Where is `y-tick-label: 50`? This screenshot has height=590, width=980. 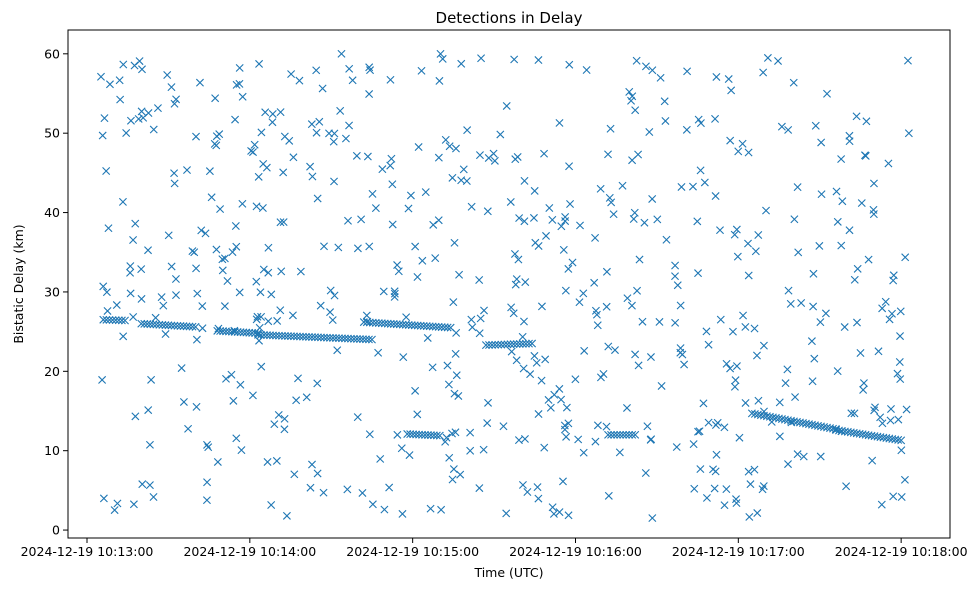
y-tick-label: 50 is located at coordinates (52, 133).